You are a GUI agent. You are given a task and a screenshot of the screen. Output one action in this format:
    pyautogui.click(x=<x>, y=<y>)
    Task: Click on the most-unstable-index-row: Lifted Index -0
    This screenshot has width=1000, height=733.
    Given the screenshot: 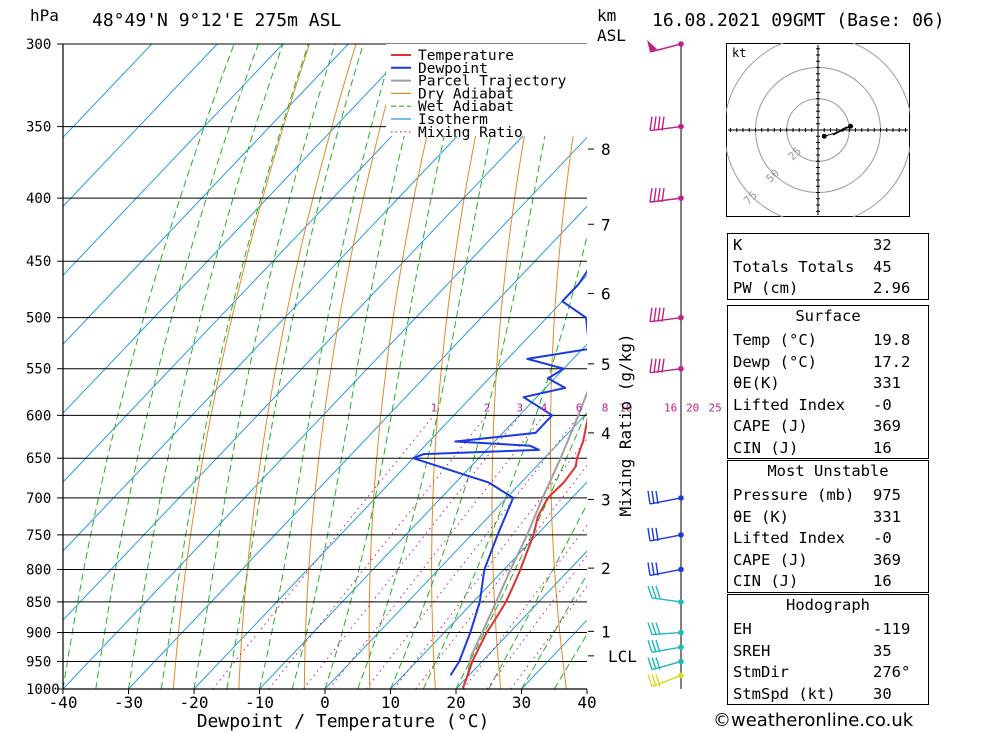 What is the action you would take?
    pyautogui.click(x=828, y=538)
    